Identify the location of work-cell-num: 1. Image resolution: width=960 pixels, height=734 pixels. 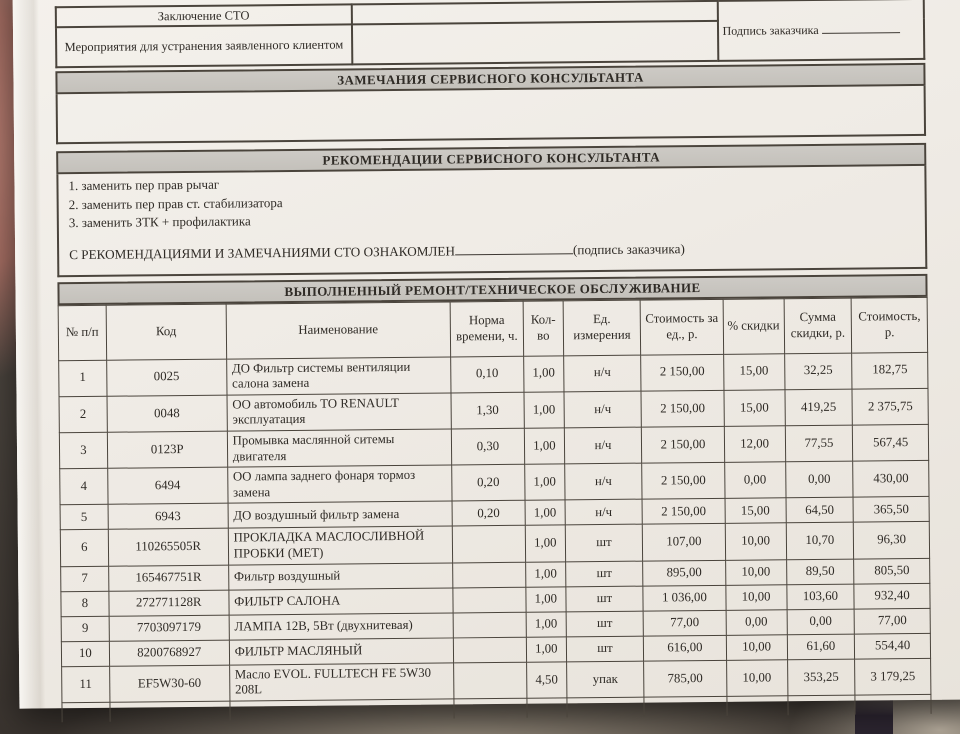
(82, 378).